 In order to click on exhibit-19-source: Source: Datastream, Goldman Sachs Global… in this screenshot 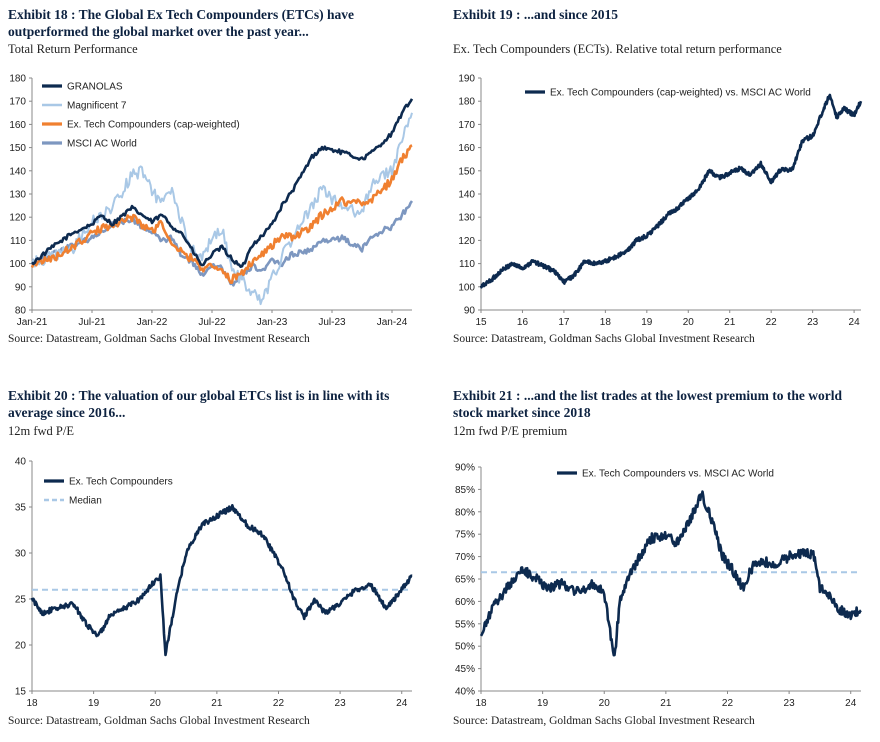, I will do `click(604, 339)`.